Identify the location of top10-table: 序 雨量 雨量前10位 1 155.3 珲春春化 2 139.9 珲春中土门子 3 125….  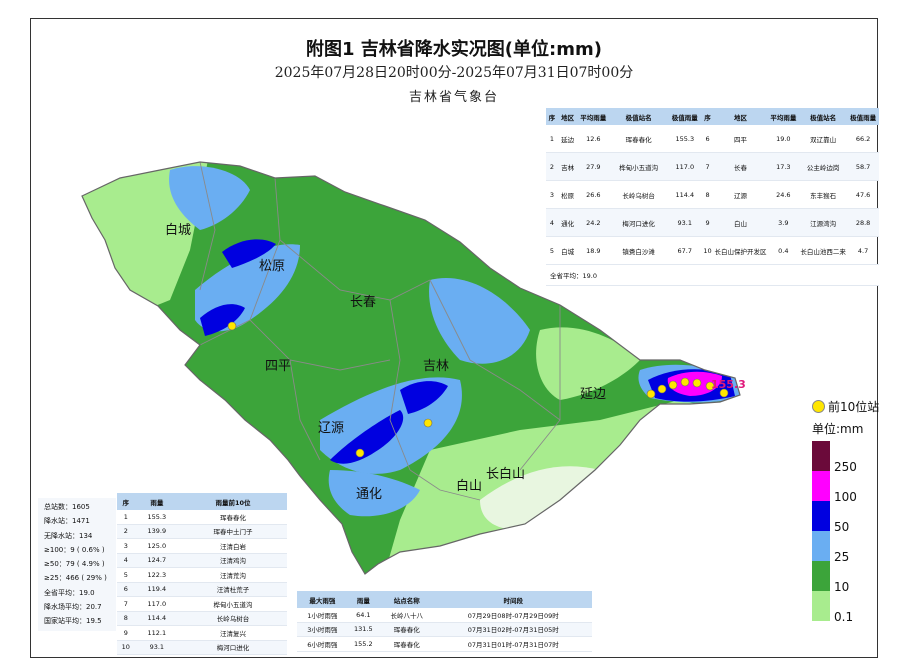
(202, 574).